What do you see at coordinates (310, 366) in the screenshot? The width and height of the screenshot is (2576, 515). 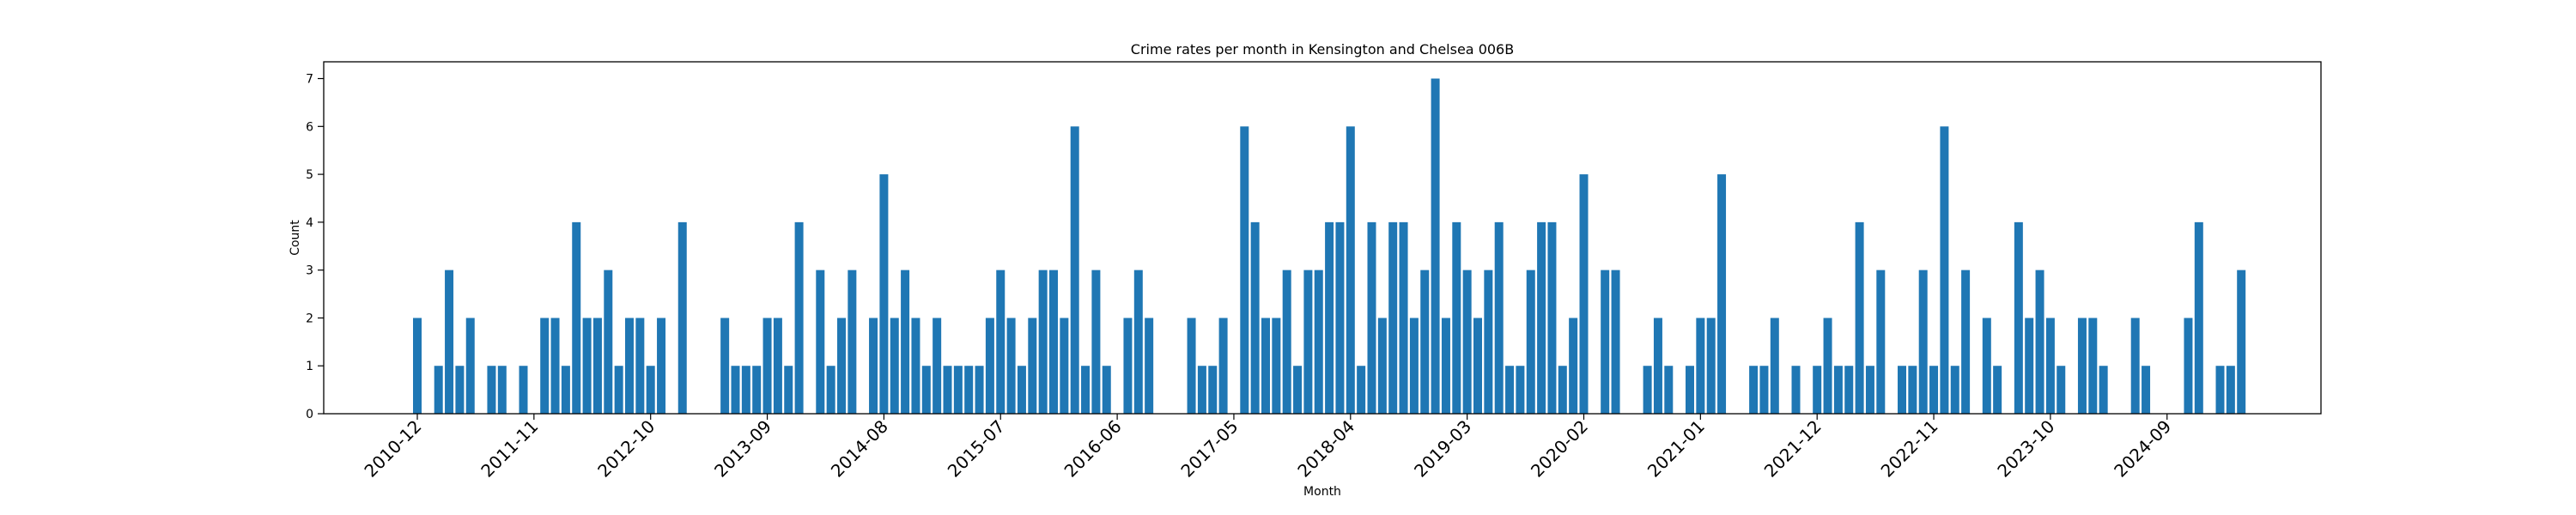 I see `y-tick-label: 1` at bounding box center [310, 366].